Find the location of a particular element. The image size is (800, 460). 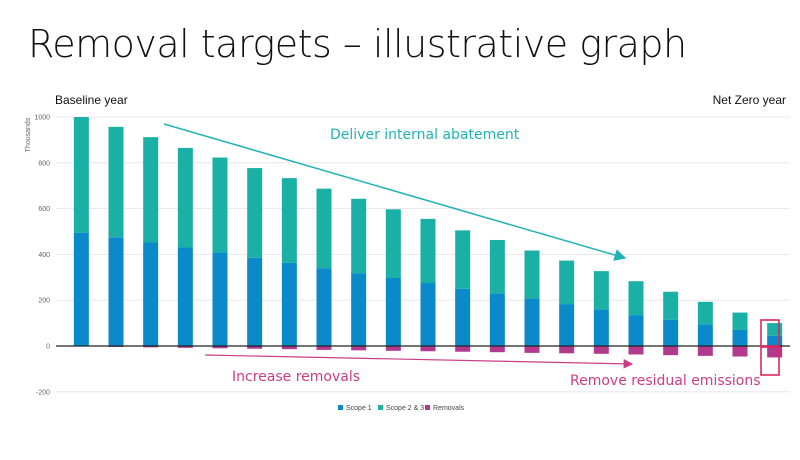

y-tick-label: 200 is located at coordinates (44, 301).